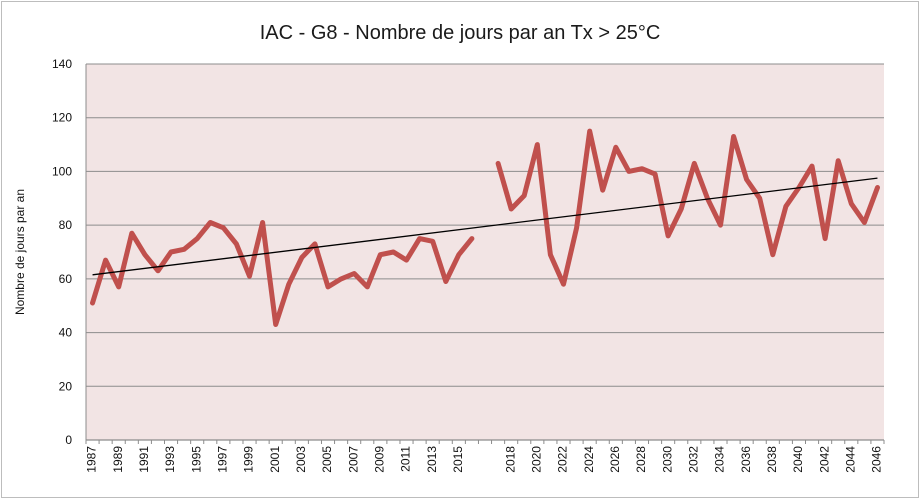  I want to click on y-tick-label: 100, so click(62, 171).